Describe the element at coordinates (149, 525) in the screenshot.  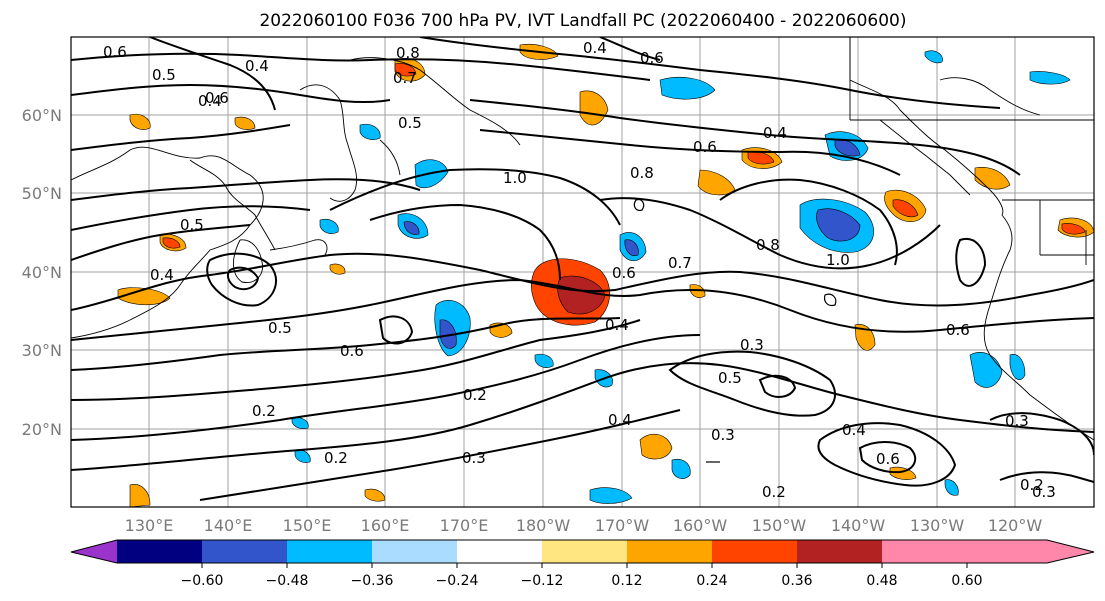
I see `lon-label: 130°E` at that location.